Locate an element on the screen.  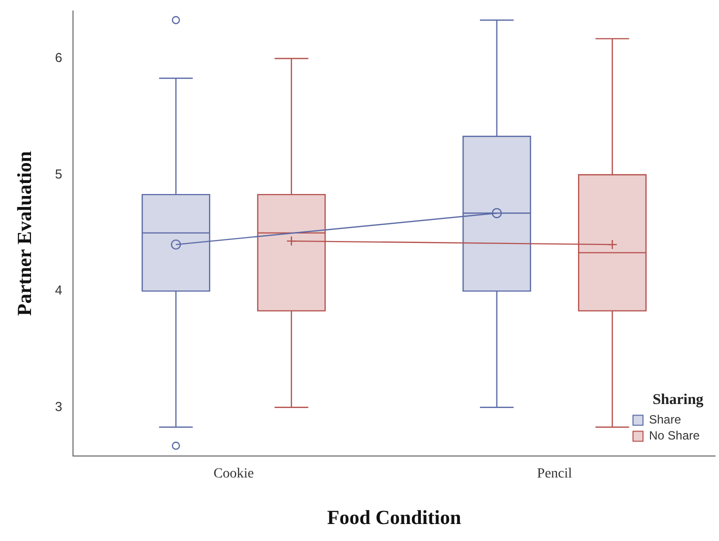
y-axis-title: Partner Evaluation is located at coordinates (25, 233).